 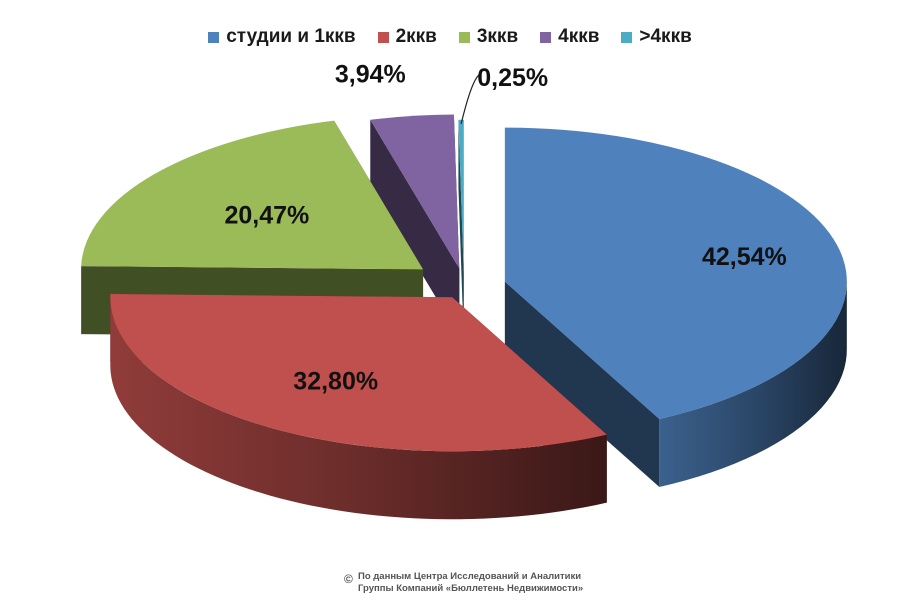 I want to click on legend-item-studios-1room: студии и 1ккв, so click(x=282, y=37).